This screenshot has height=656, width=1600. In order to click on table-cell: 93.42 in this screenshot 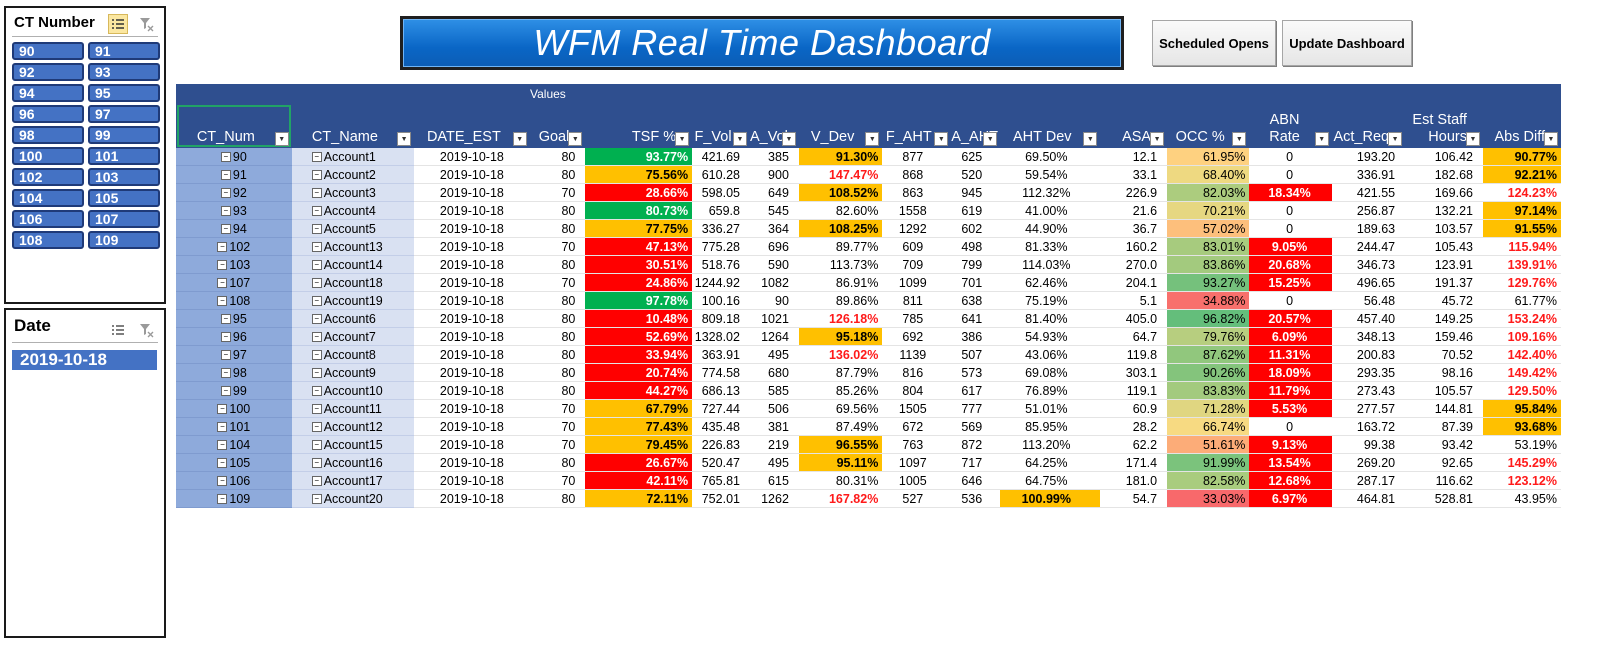, I will do `click(1444, 444)`.